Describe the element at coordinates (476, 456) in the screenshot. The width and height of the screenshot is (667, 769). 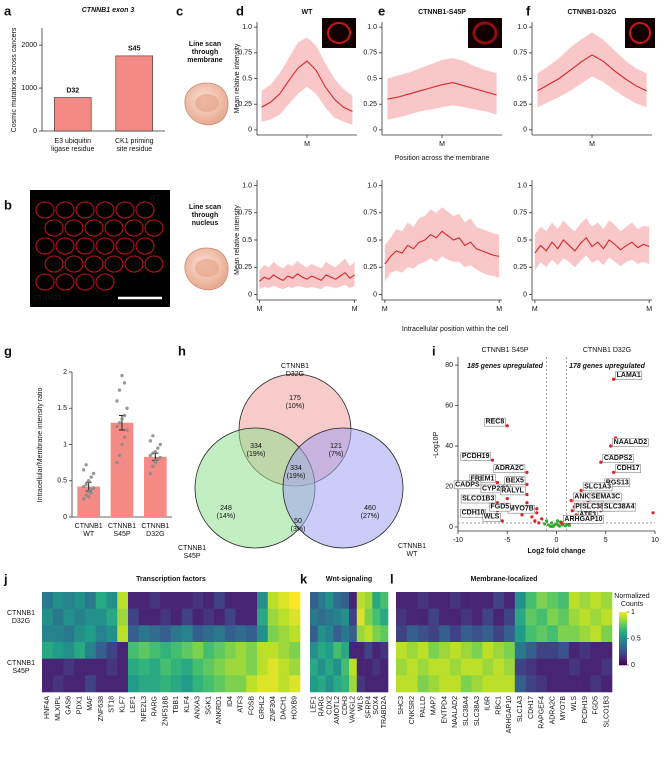
I see `point-label: PCDH19` at that location.